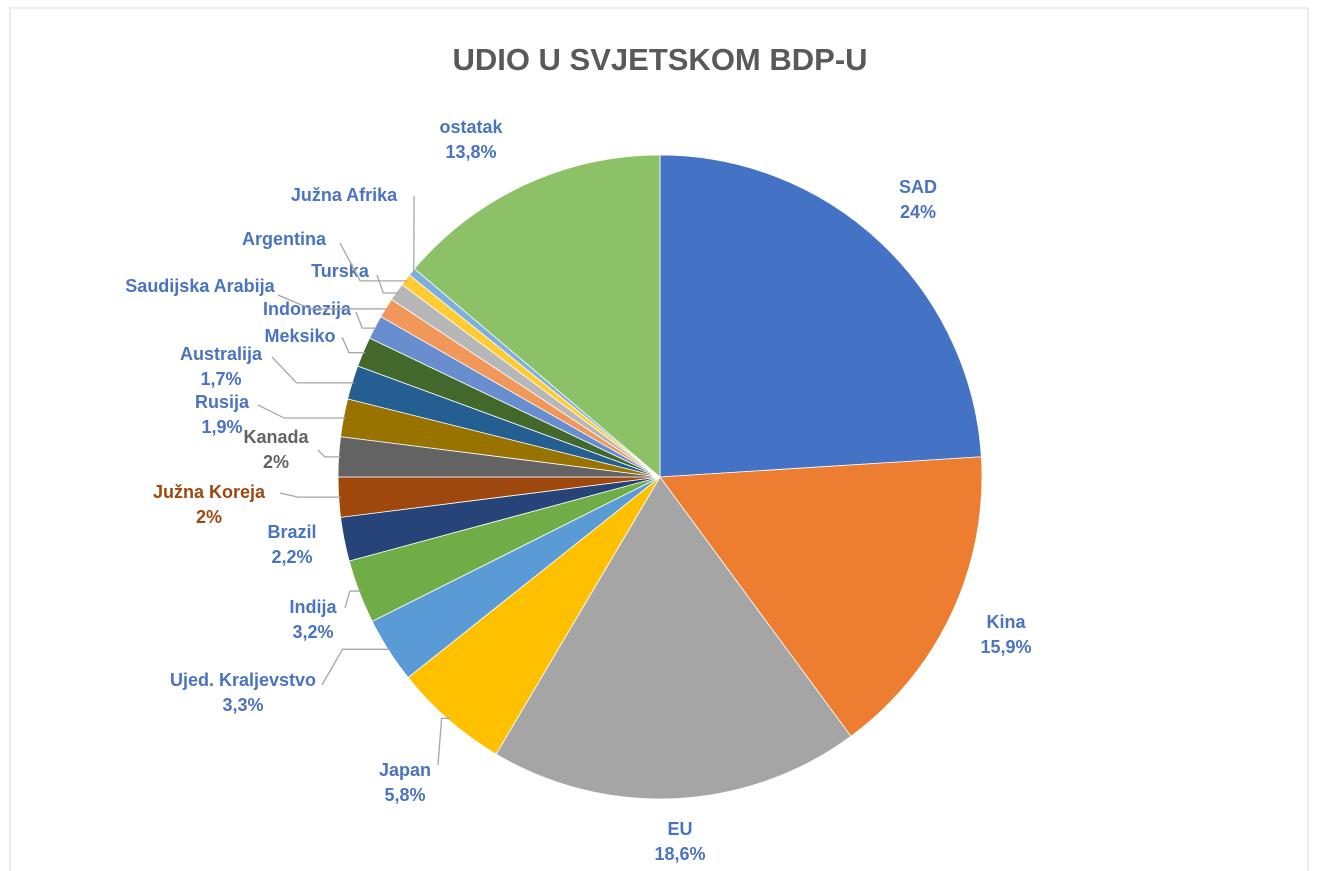 The image size is (1319, 871). What do you see at coordinates (312, 632) in the screenshot?
I see `value-label: 3,2%` at bounding box center [312, 632].